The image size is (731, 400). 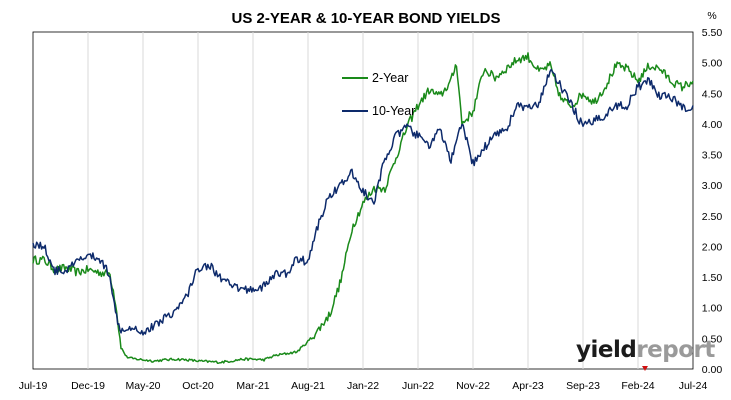 I want to click on y-tick-label: 1.00, so click(x=712, y=309).